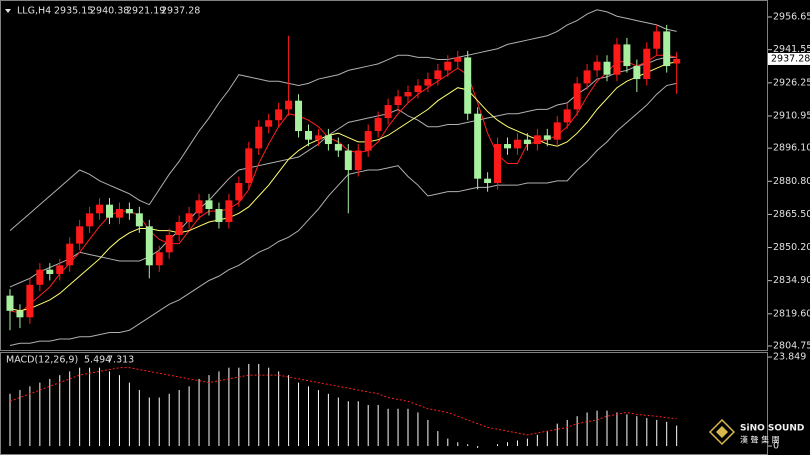 The width and height of the screenshot is (810, 455). What do you see at coordinates (97, 360) in the screenshot?
I see `macd-histogram-value: 5.494` at bounding box center [97, 360].